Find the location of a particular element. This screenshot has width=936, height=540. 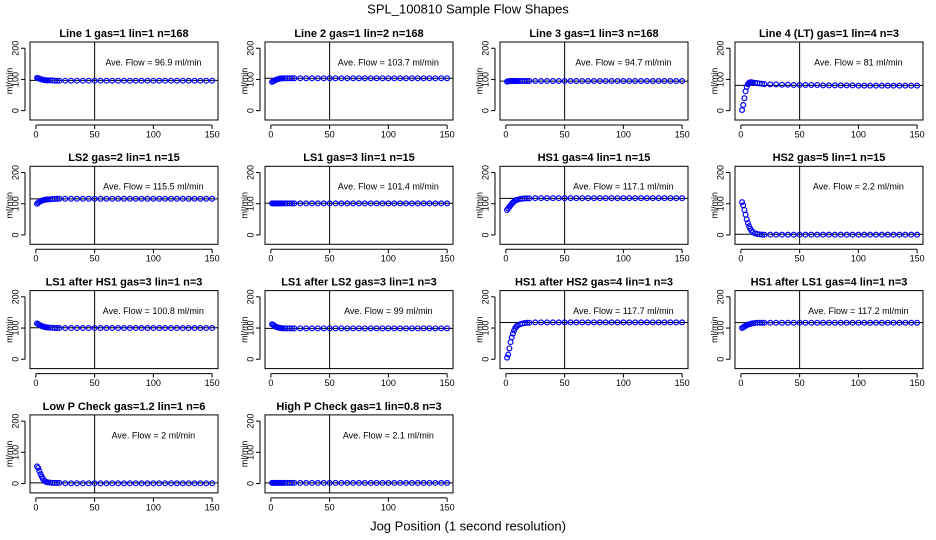

annotation: Ave. Flow = 94.7 ml/min is located at coordinates (623, 62).